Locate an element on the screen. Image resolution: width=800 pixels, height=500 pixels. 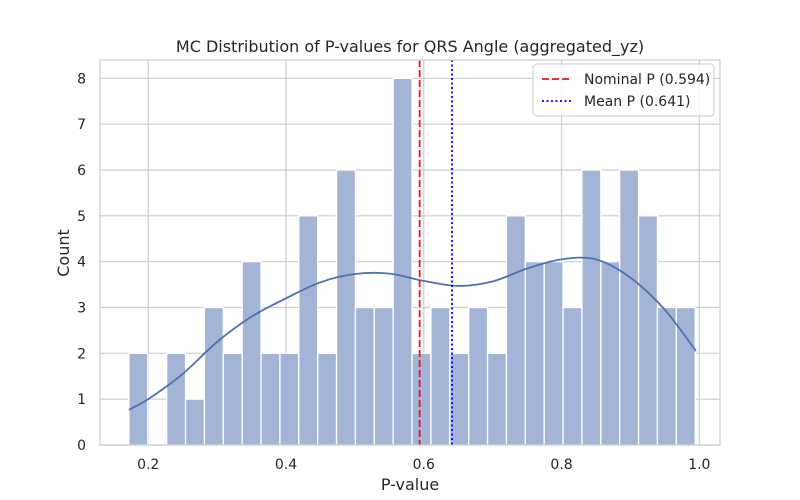
legend: Nominal P (0.594) Mean P (0.641) is located at coordinates (623, 90).